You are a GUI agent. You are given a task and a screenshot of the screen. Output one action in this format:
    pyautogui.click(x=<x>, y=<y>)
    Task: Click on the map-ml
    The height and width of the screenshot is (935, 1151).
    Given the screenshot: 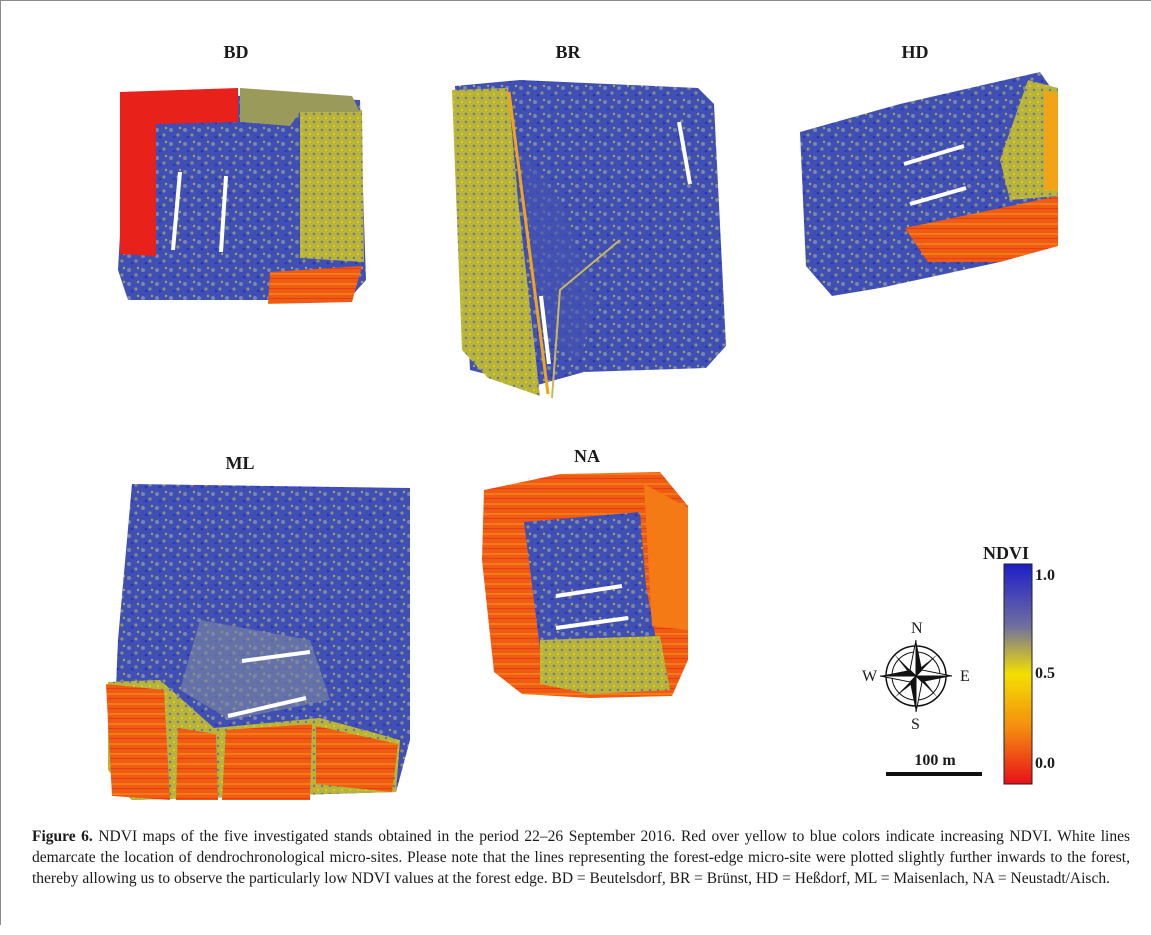 What is the action you would take?
    pyautogui.click(x=258, y=642)
    